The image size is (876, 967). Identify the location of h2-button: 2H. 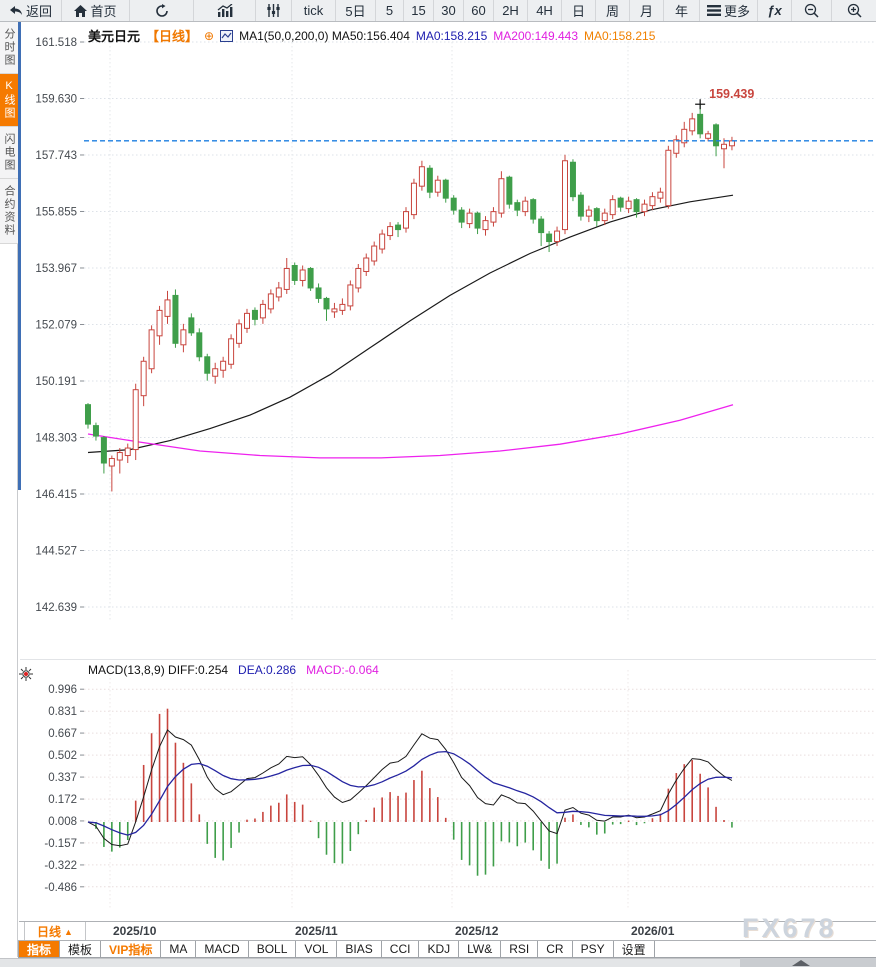
(511, 10).